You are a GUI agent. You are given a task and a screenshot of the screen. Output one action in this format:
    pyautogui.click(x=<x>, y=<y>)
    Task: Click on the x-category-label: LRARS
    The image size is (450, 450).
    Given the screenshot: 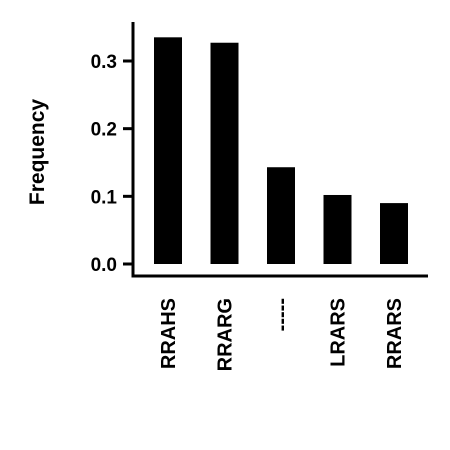 What is the action you would take?
    pyautogui.click(x=339, y=332)
    